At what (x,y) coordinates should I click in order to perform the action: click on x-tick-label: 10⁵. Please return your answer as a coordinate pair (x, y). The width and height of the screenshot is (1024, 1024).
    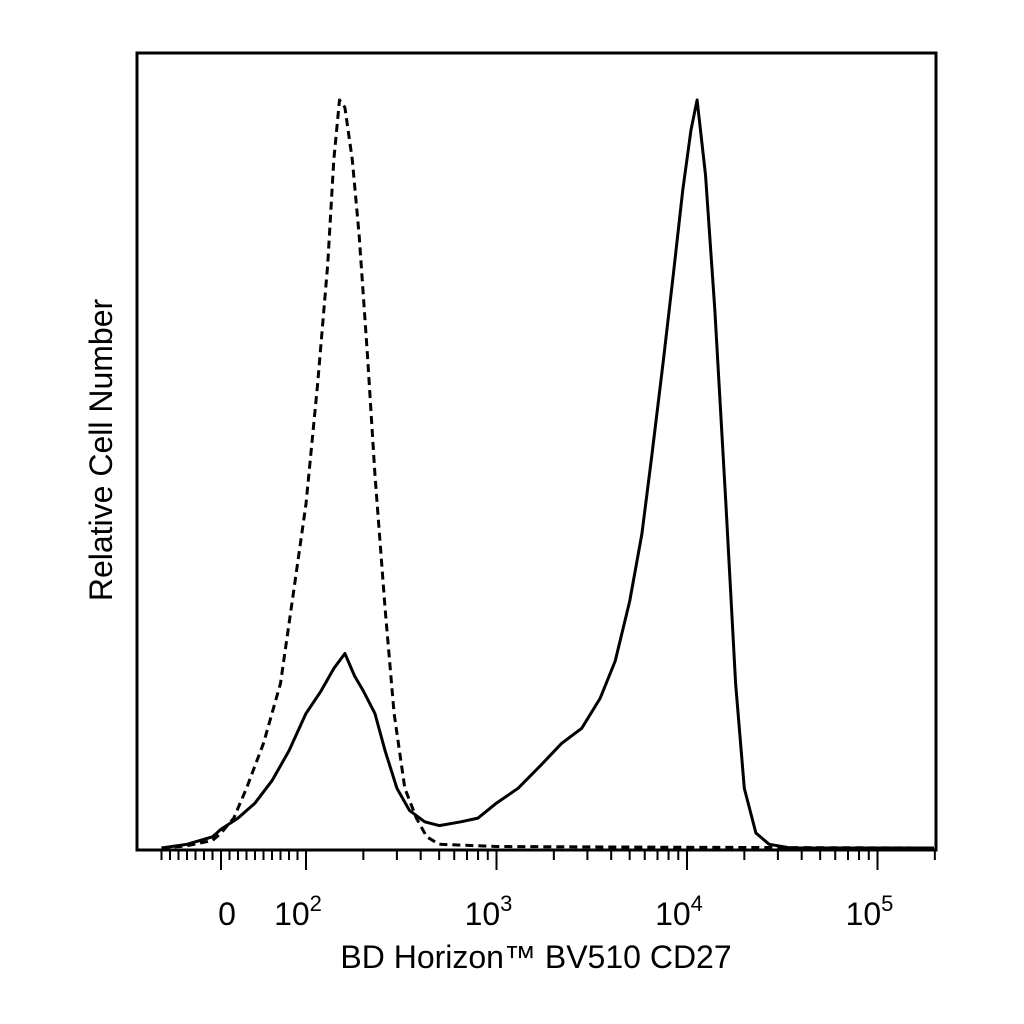
    Looking at the image, I should click on (870, 911).